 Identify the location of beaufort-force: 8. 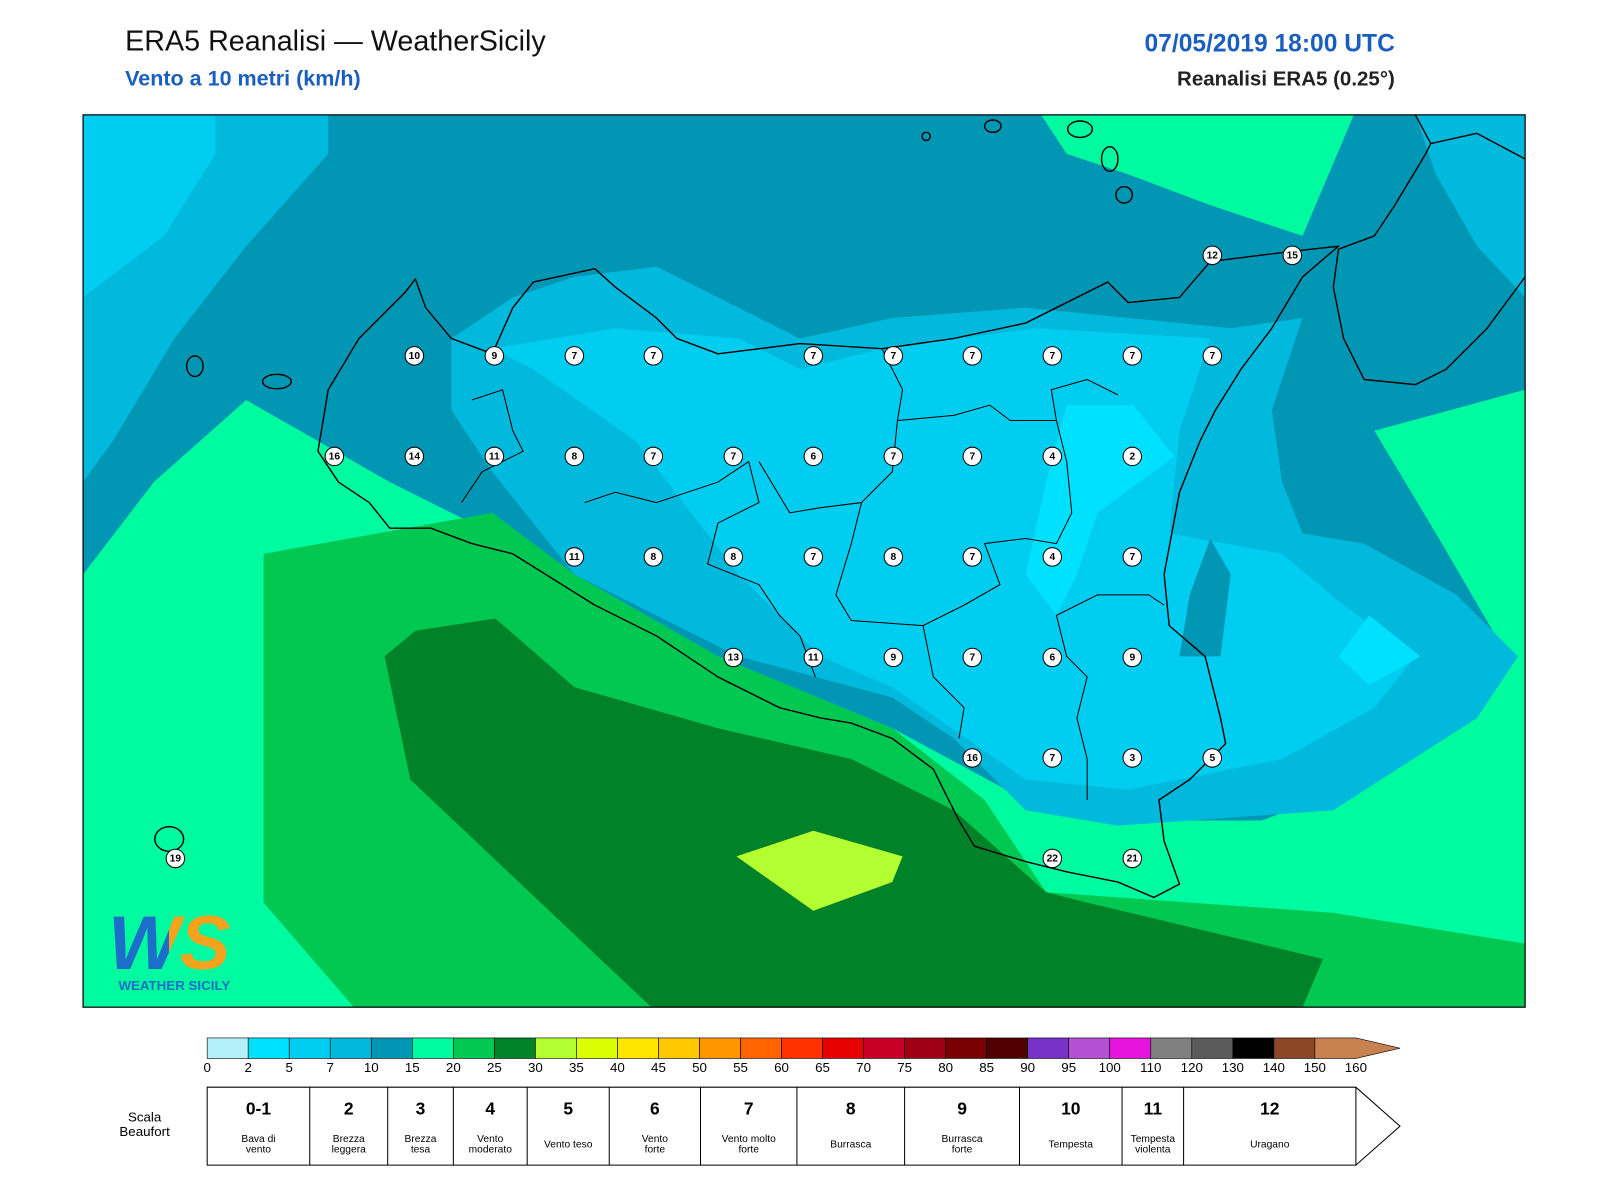
(851, 1108).